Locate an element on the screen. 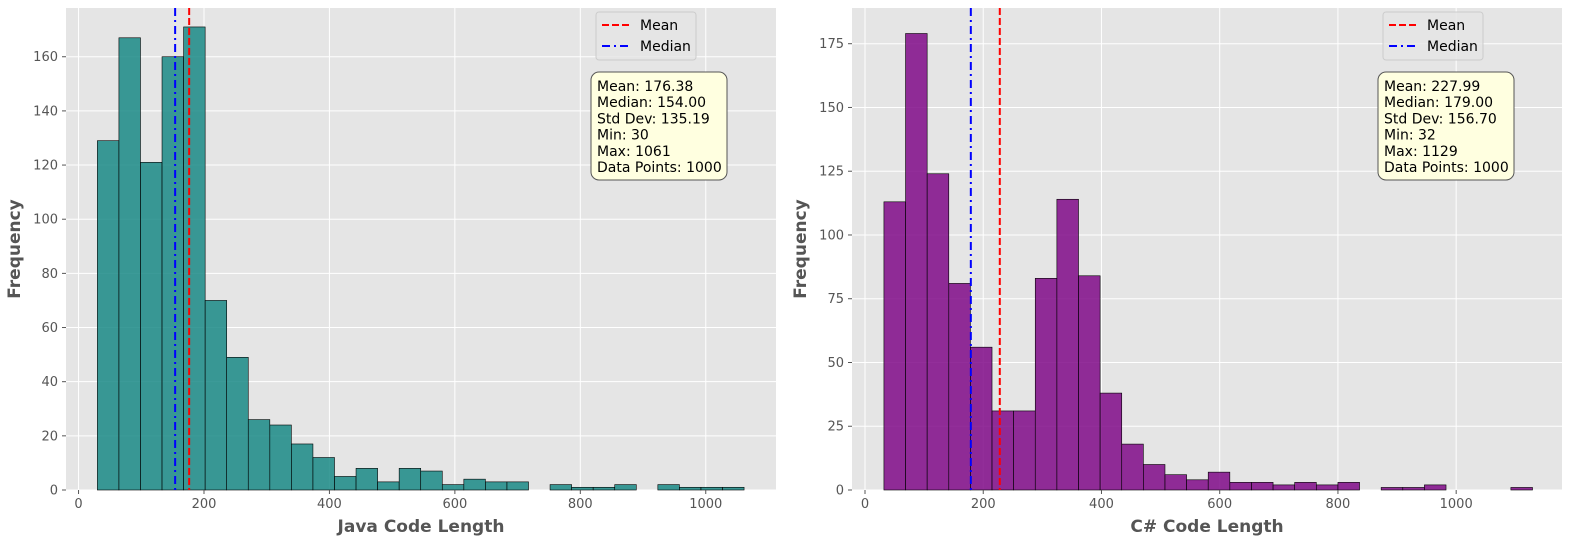 The width and height of the screenshot is (1580, 544). stats-line: Min: 32 is located at coordinates (1410, 136).